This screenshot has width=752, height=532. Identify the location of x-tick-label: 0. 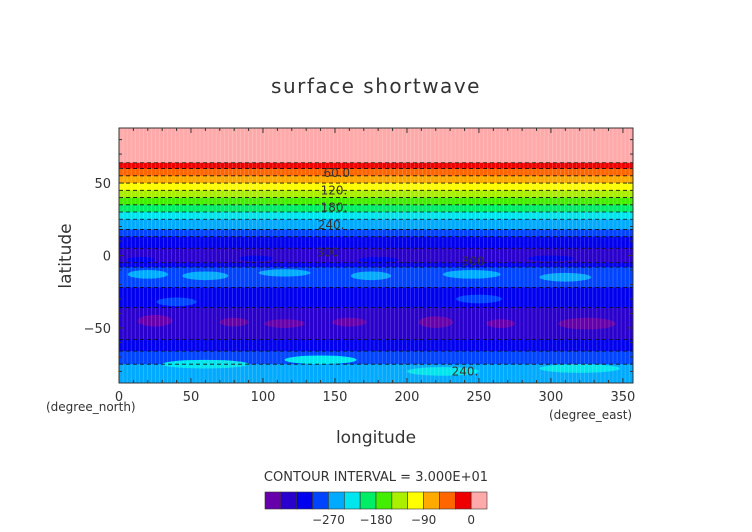
(119, 397).